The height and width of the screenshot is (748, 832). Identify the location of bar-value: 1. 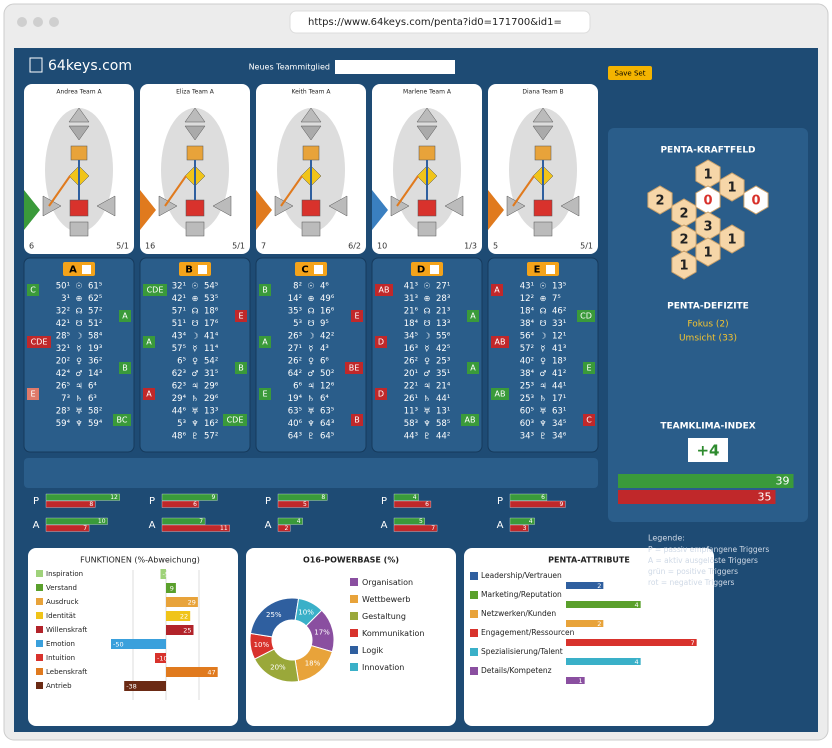
(581, 681).